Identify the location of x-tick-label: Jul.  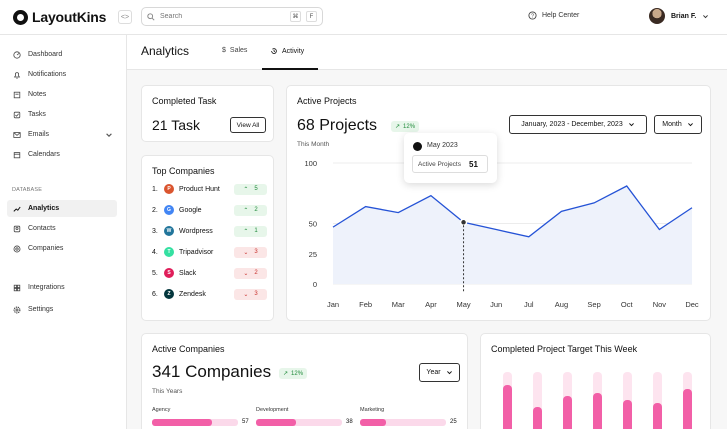
(529, 304).